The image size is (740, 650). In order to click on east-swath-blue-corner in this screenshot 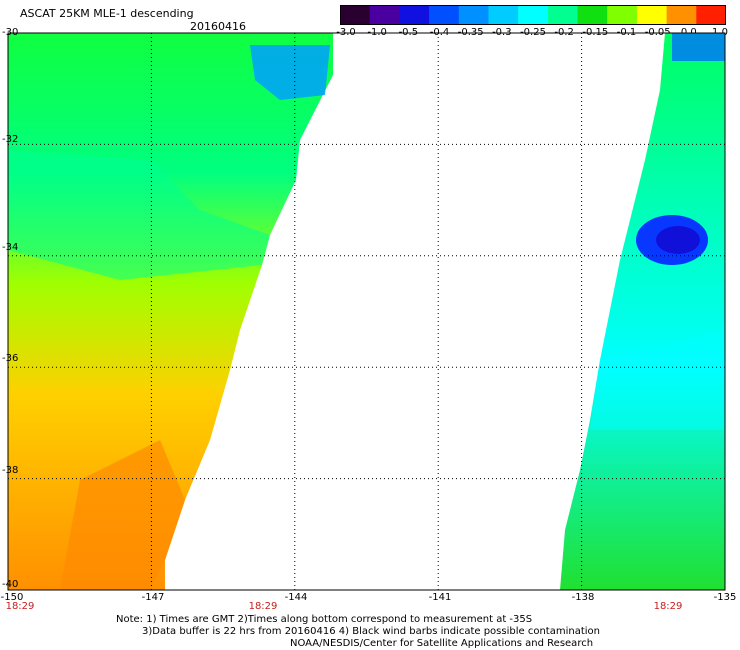, I will do `click(698, 47)`.